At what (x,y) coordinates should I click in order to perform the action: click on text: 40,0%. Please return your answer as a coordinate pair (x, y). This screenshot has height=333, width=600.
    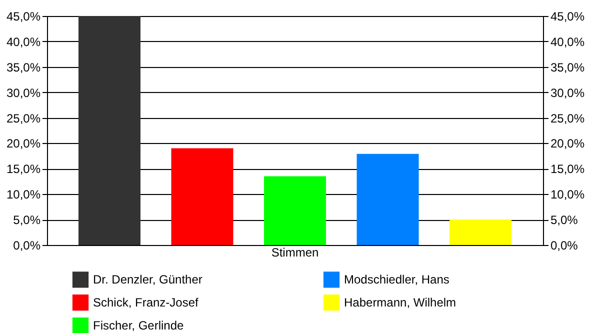
    Looking at the image, I should click on (567, 41).